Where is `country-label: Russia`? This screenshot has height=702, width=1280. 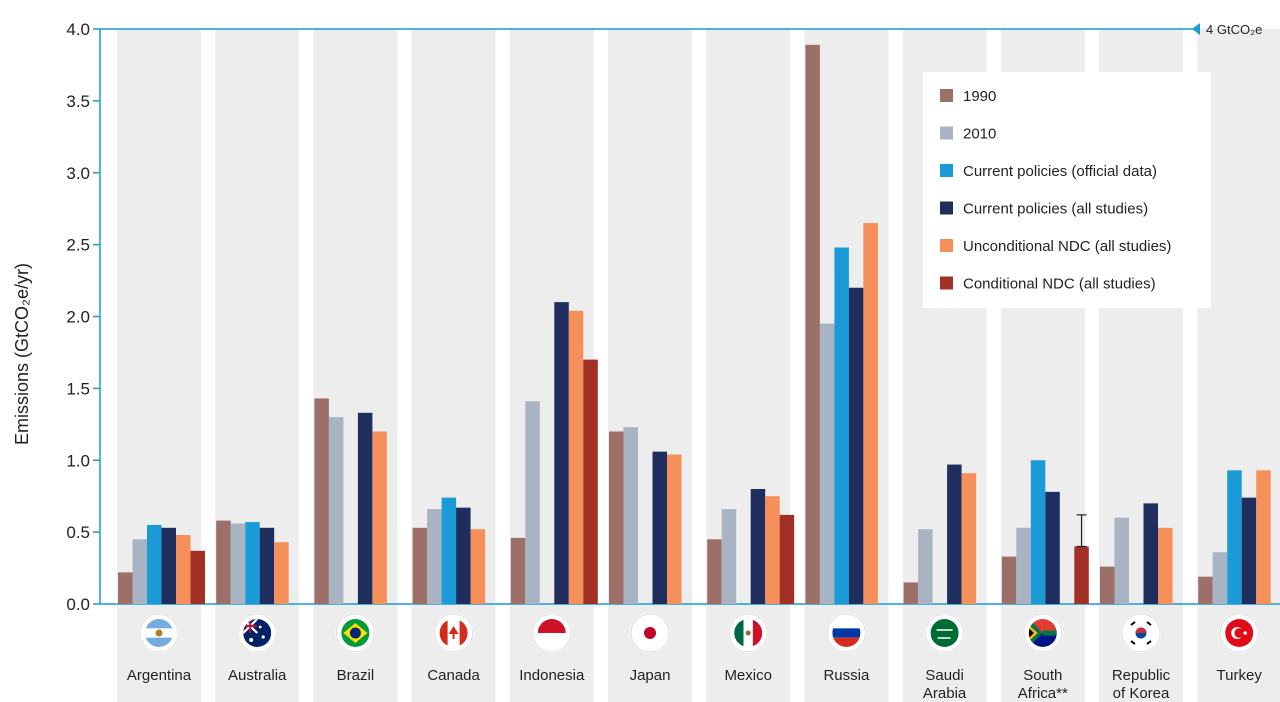 country-label: Russia is located at coordinates (846, 675).